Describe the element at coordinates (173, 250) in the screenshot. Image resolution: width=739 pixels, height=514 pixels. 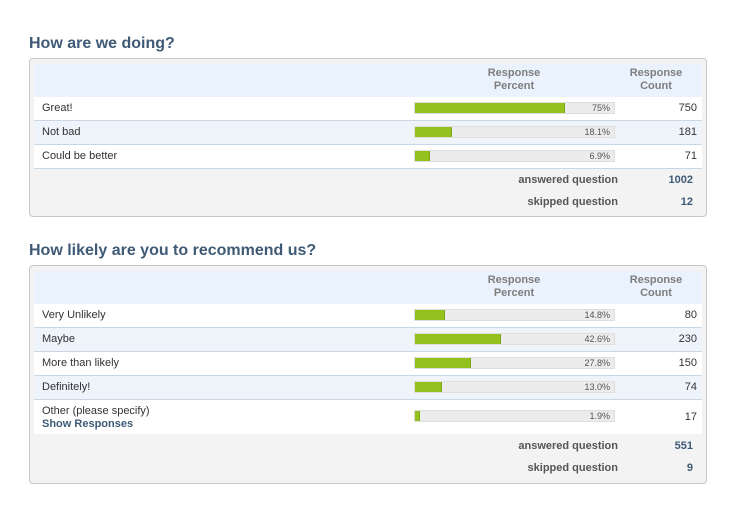
I see `question-title: How likely are you to recommend us?` at that location.